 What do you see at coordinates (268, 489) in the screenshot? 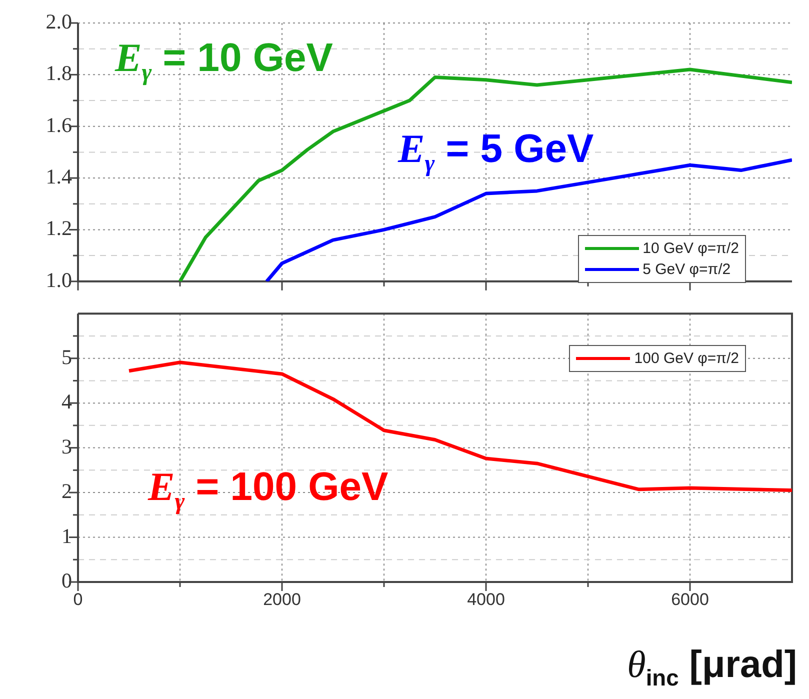
I see `annotation: E$_{γ}$ = 100 GeV` at bounding box center [268, 489].